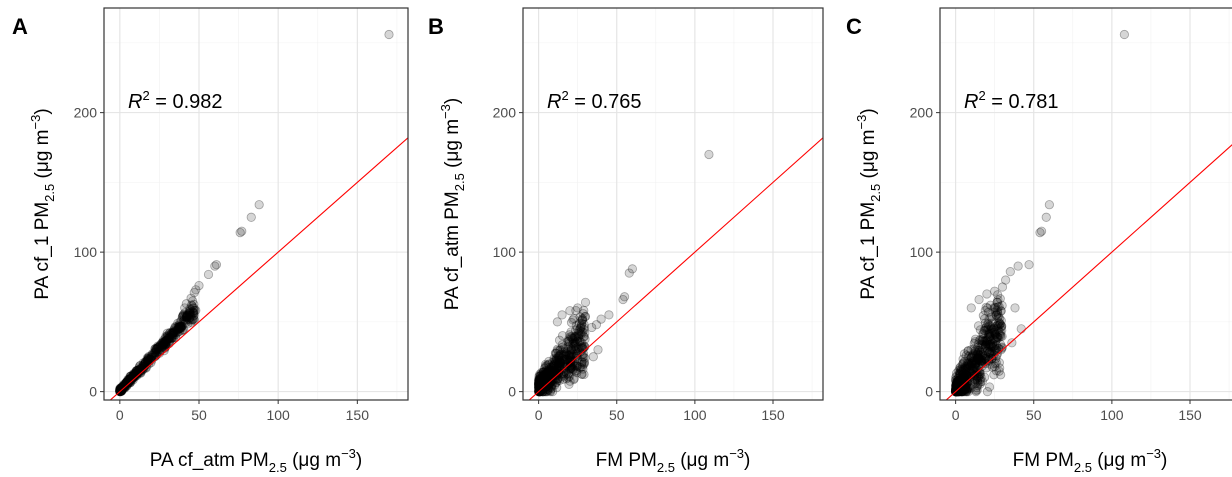 Image resolution: width=1232 pixels, height=477 pixels. Describe the element at coordinates (93, 392) in the screenshot. I see `y-tick-label: 0` at that location.